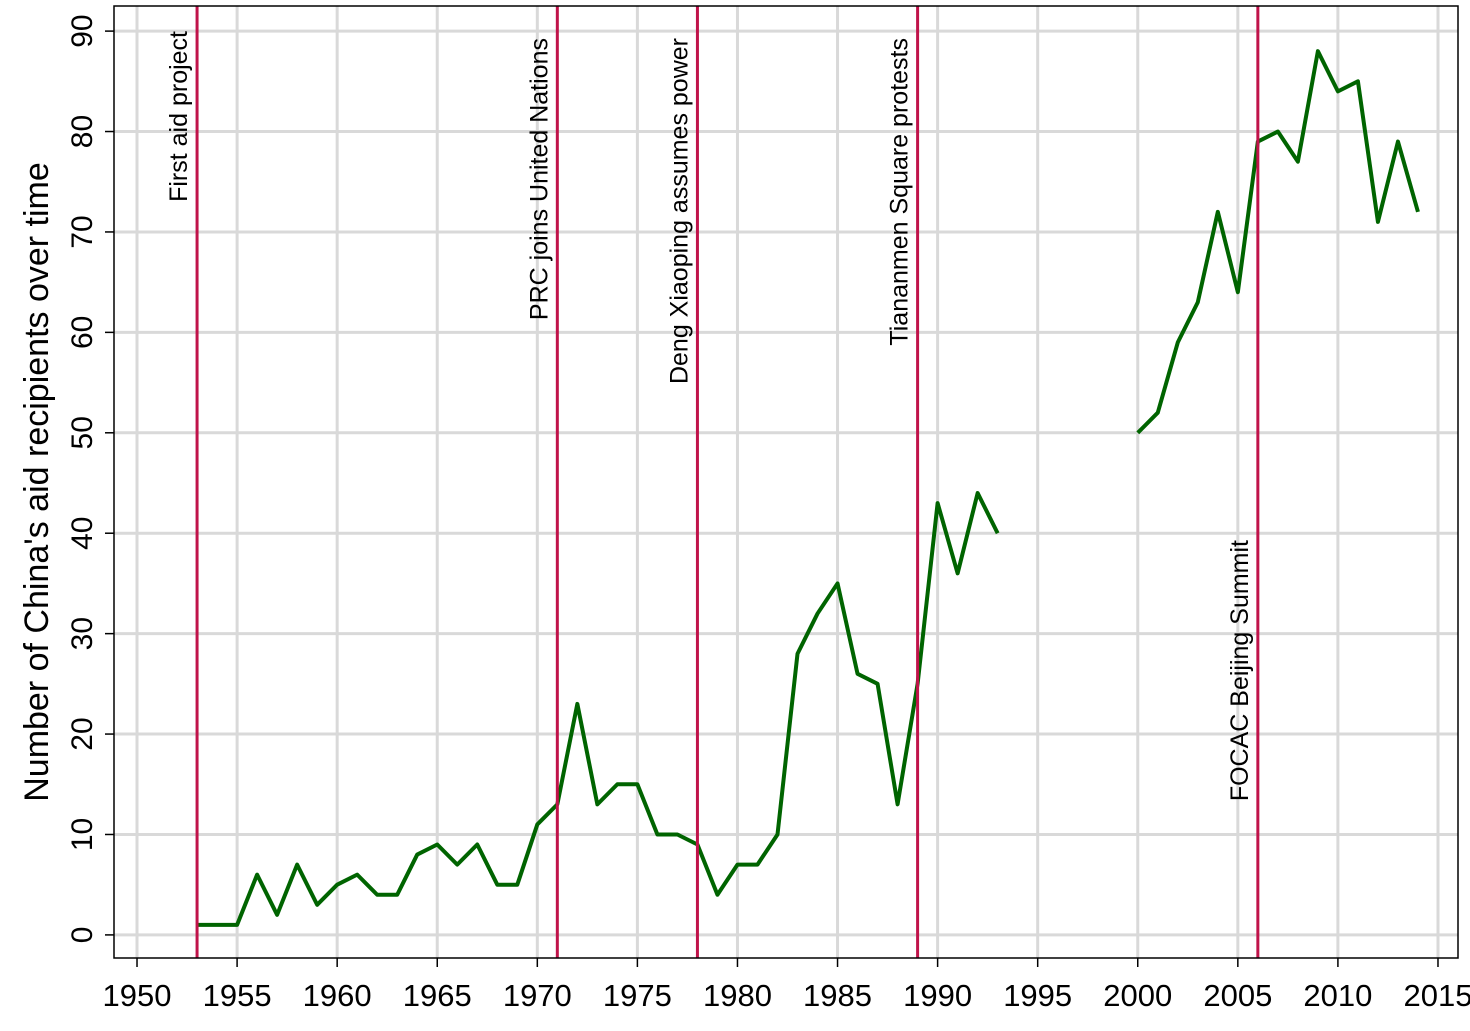  What do you see at coordinates (837, 995) in the screenshot?
I see `x-tick-label: 1985` at bounding box center [837, 995].